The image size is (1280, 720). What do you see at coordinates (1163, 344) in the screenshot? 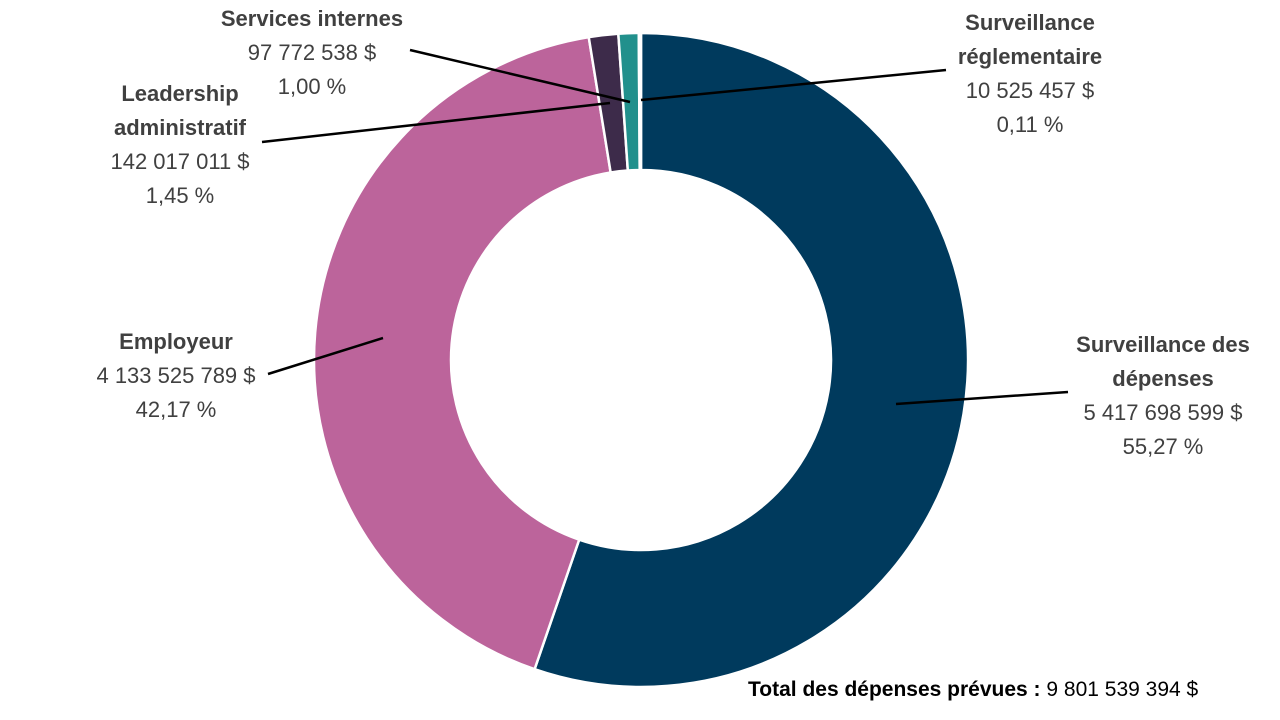
I see `slice-name-0-0: Surveillance des` at bounding box center [1163, 344].